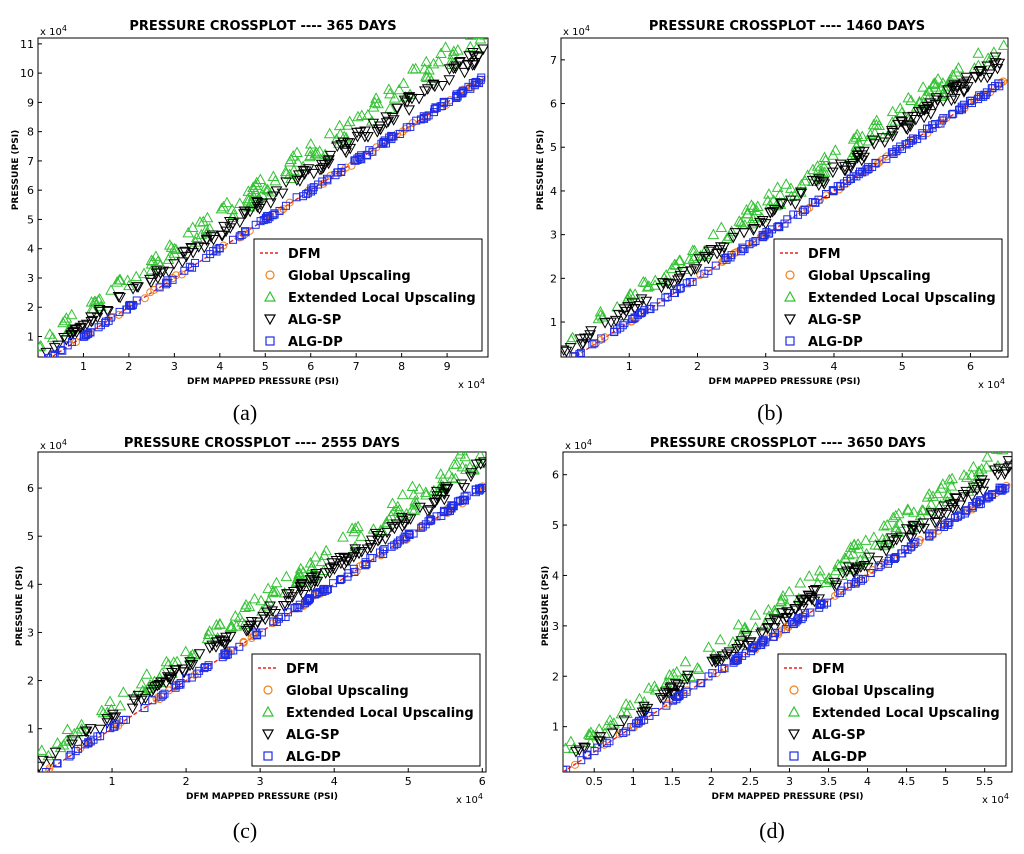 Image resolution: width=1024 pixels, height=854 pixels. Describe the element at coordinates (786, 627) in the screenshot. I see `series-alg_dp` at that location.